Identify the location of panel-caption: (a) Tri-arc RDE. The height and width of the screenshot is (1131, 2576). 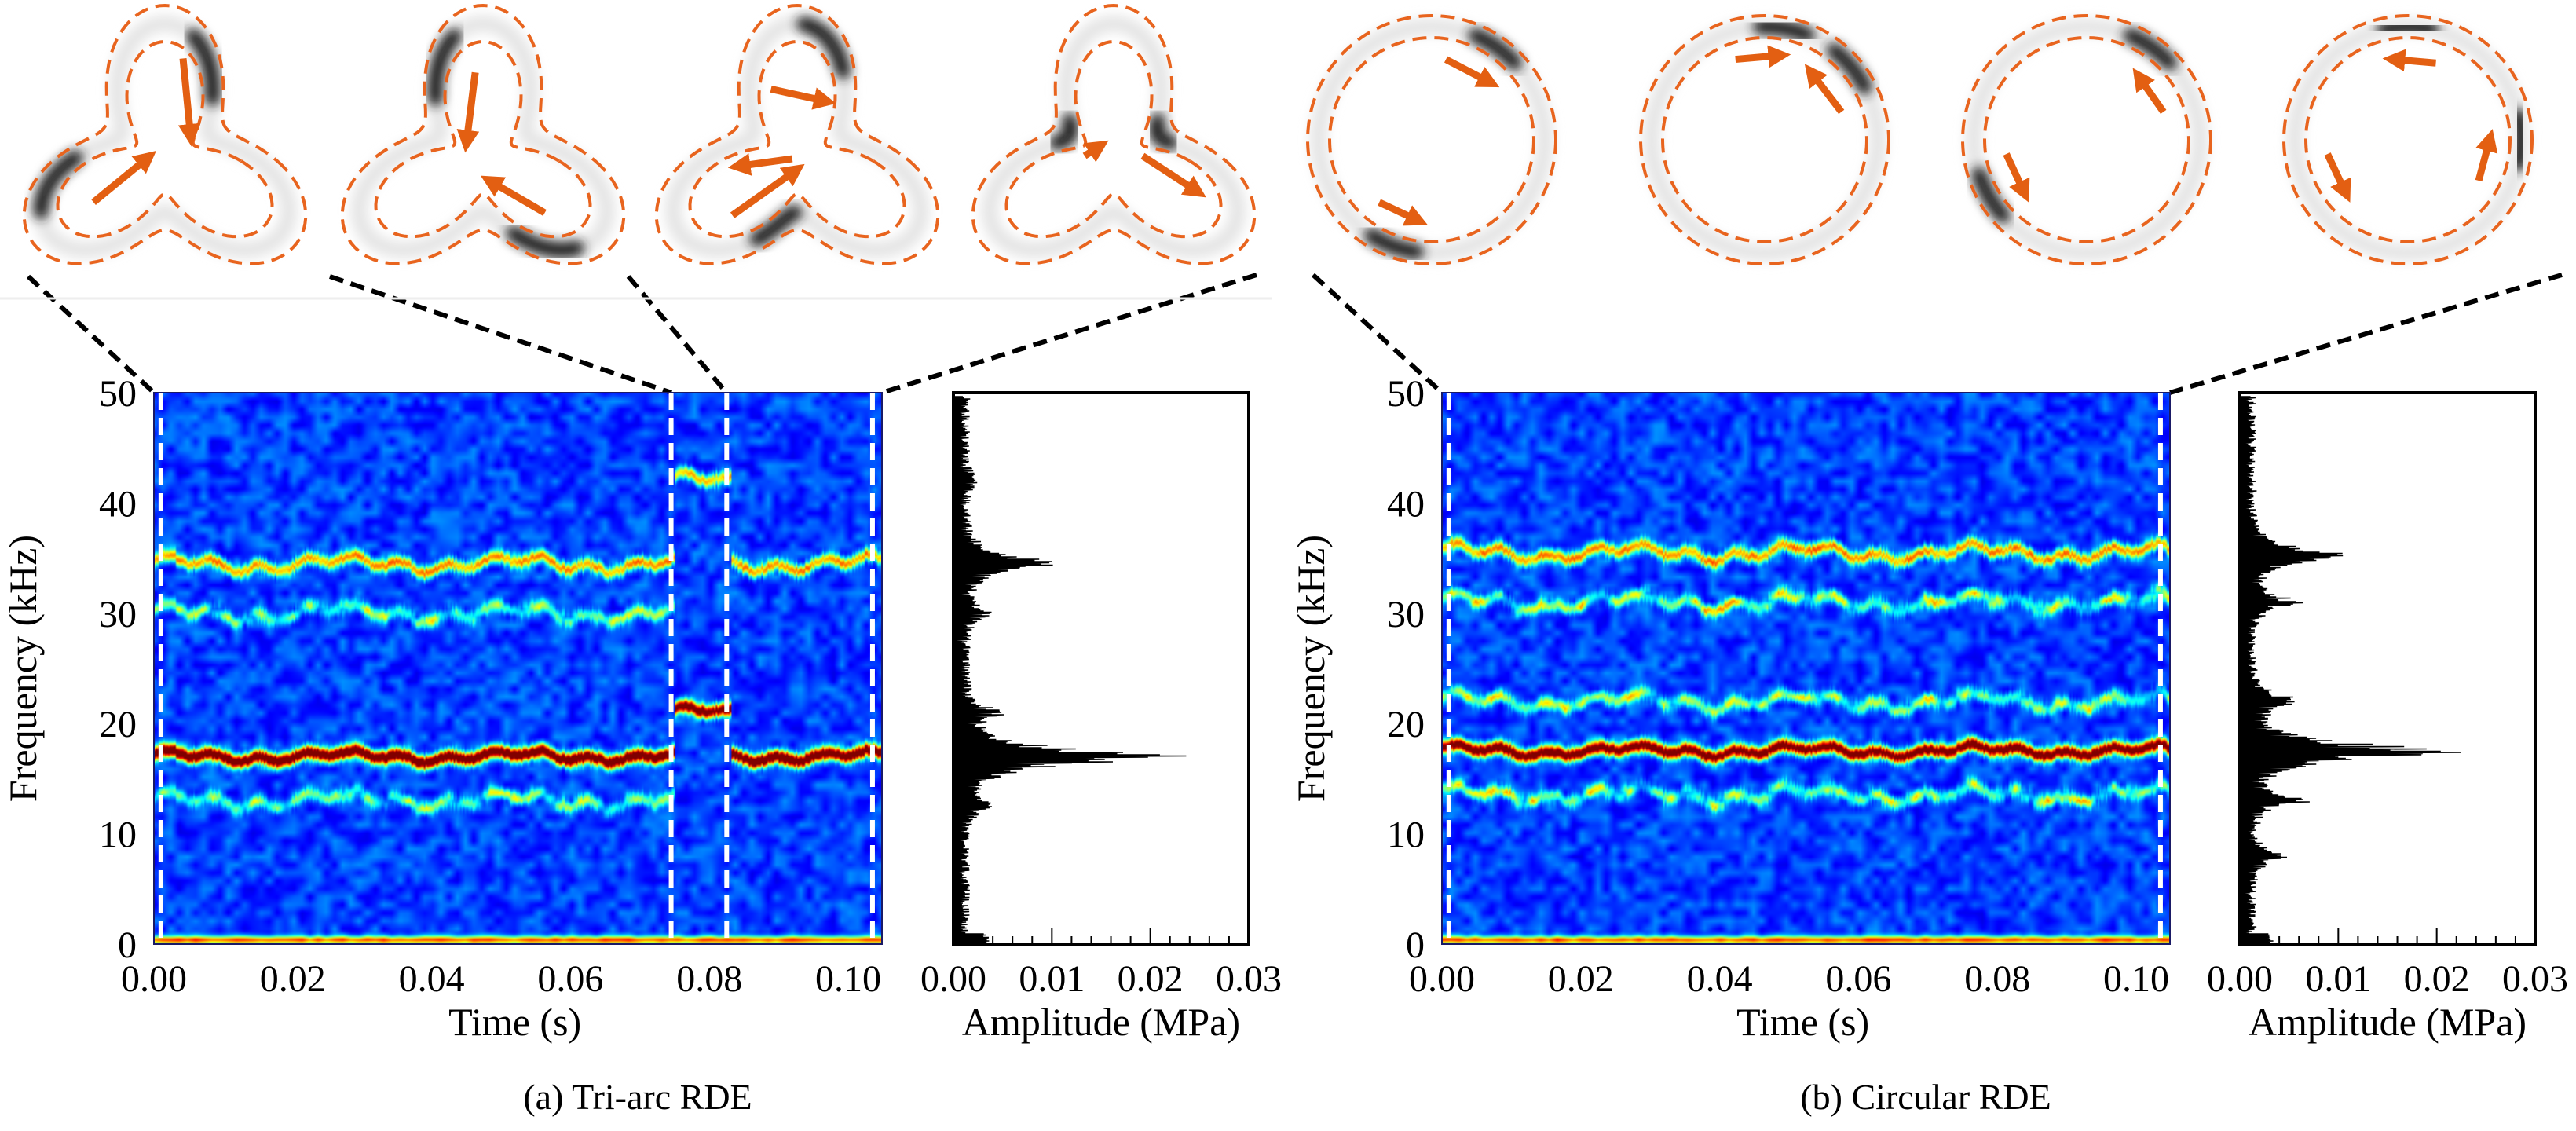
(637, 1097).